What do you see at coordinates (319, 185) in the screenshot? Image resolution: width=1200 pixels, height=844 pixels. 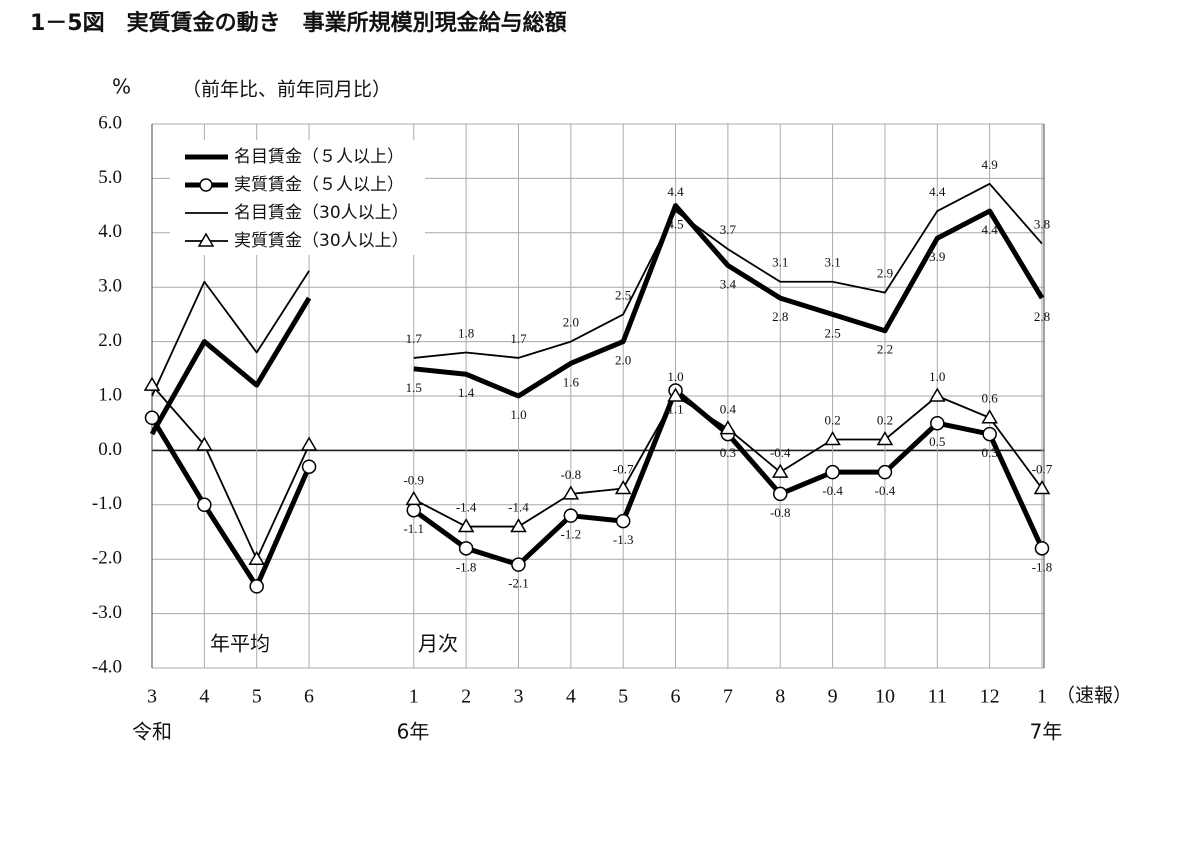 I see `legend-label: 実質賃金（５人以上）` at bounding box center [319, 185].